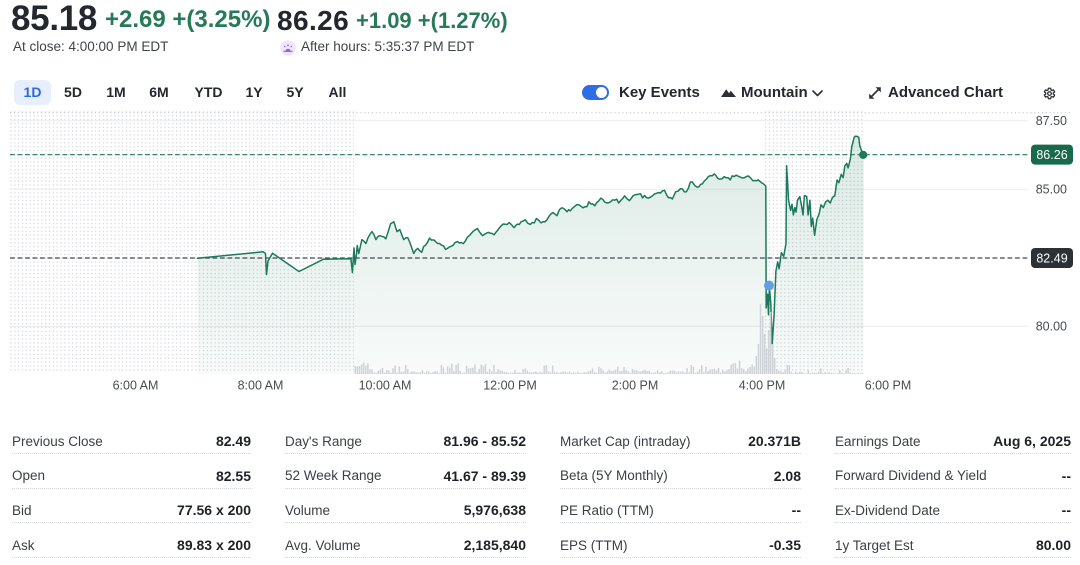 This screenshot has width=1080, height=565. Describe the element at coordinates (510, 386) in the screenshot. I see `svg-text: 12:00 PM` at that location.